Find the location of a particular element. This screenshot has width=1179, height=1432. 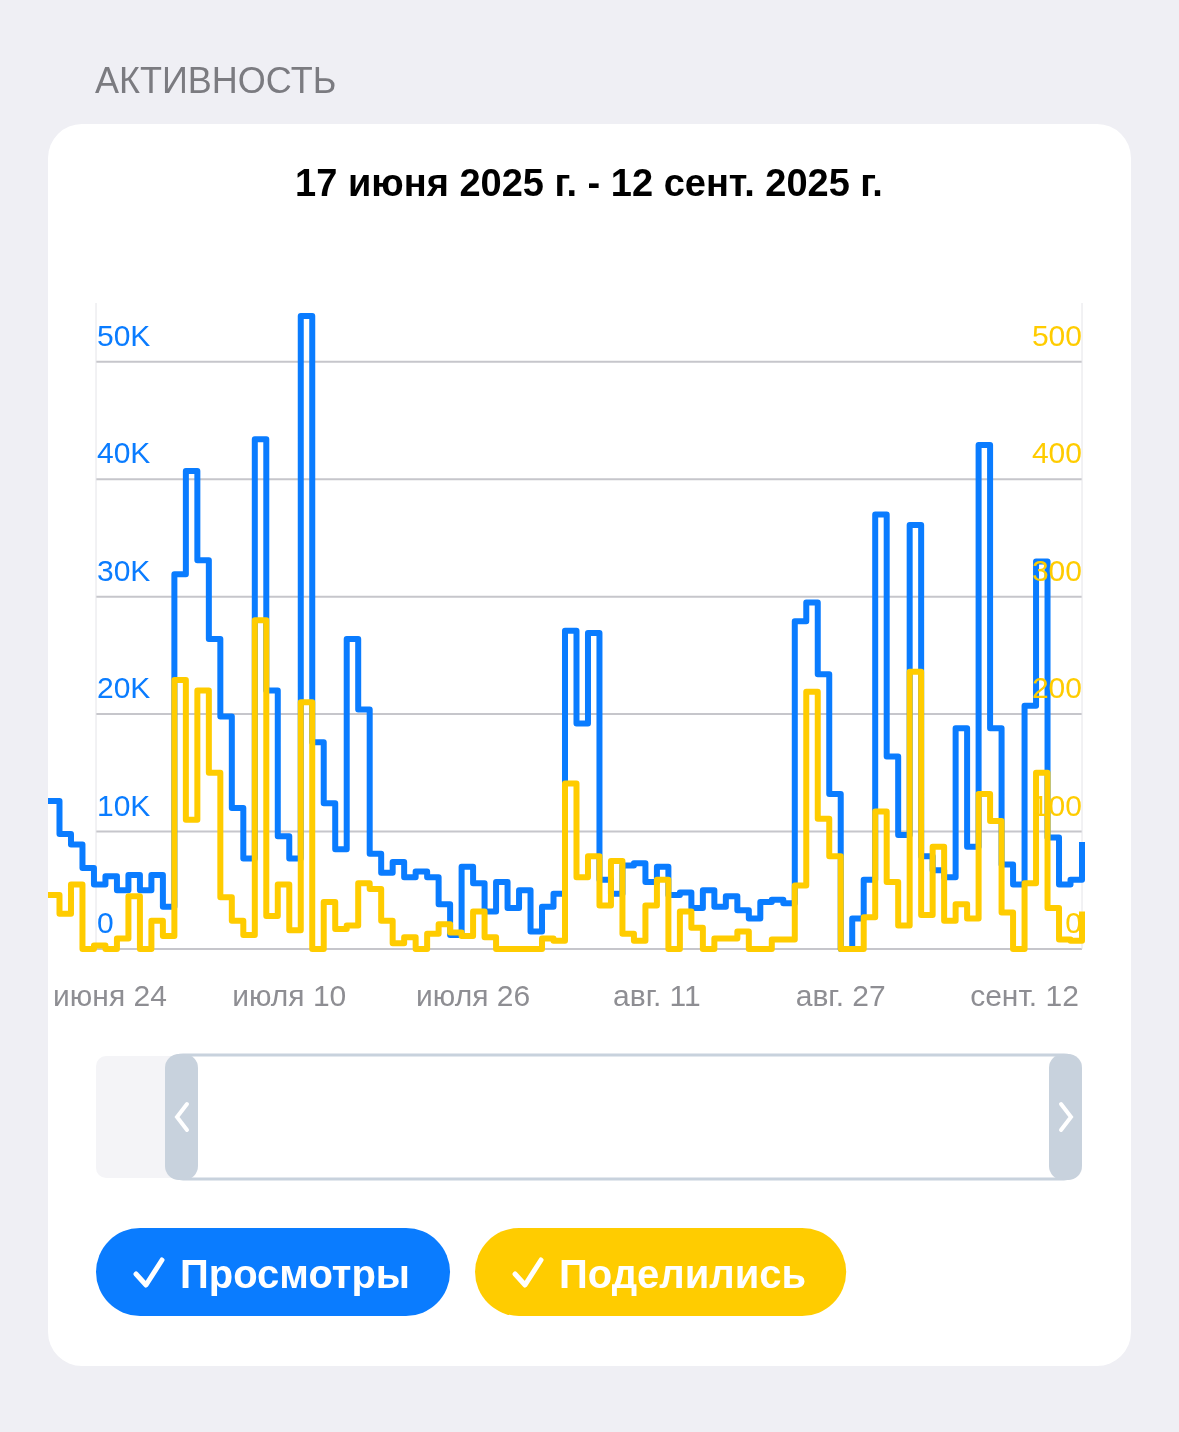

y2-tick-label: 500 is located at coordinates (1056, 335).